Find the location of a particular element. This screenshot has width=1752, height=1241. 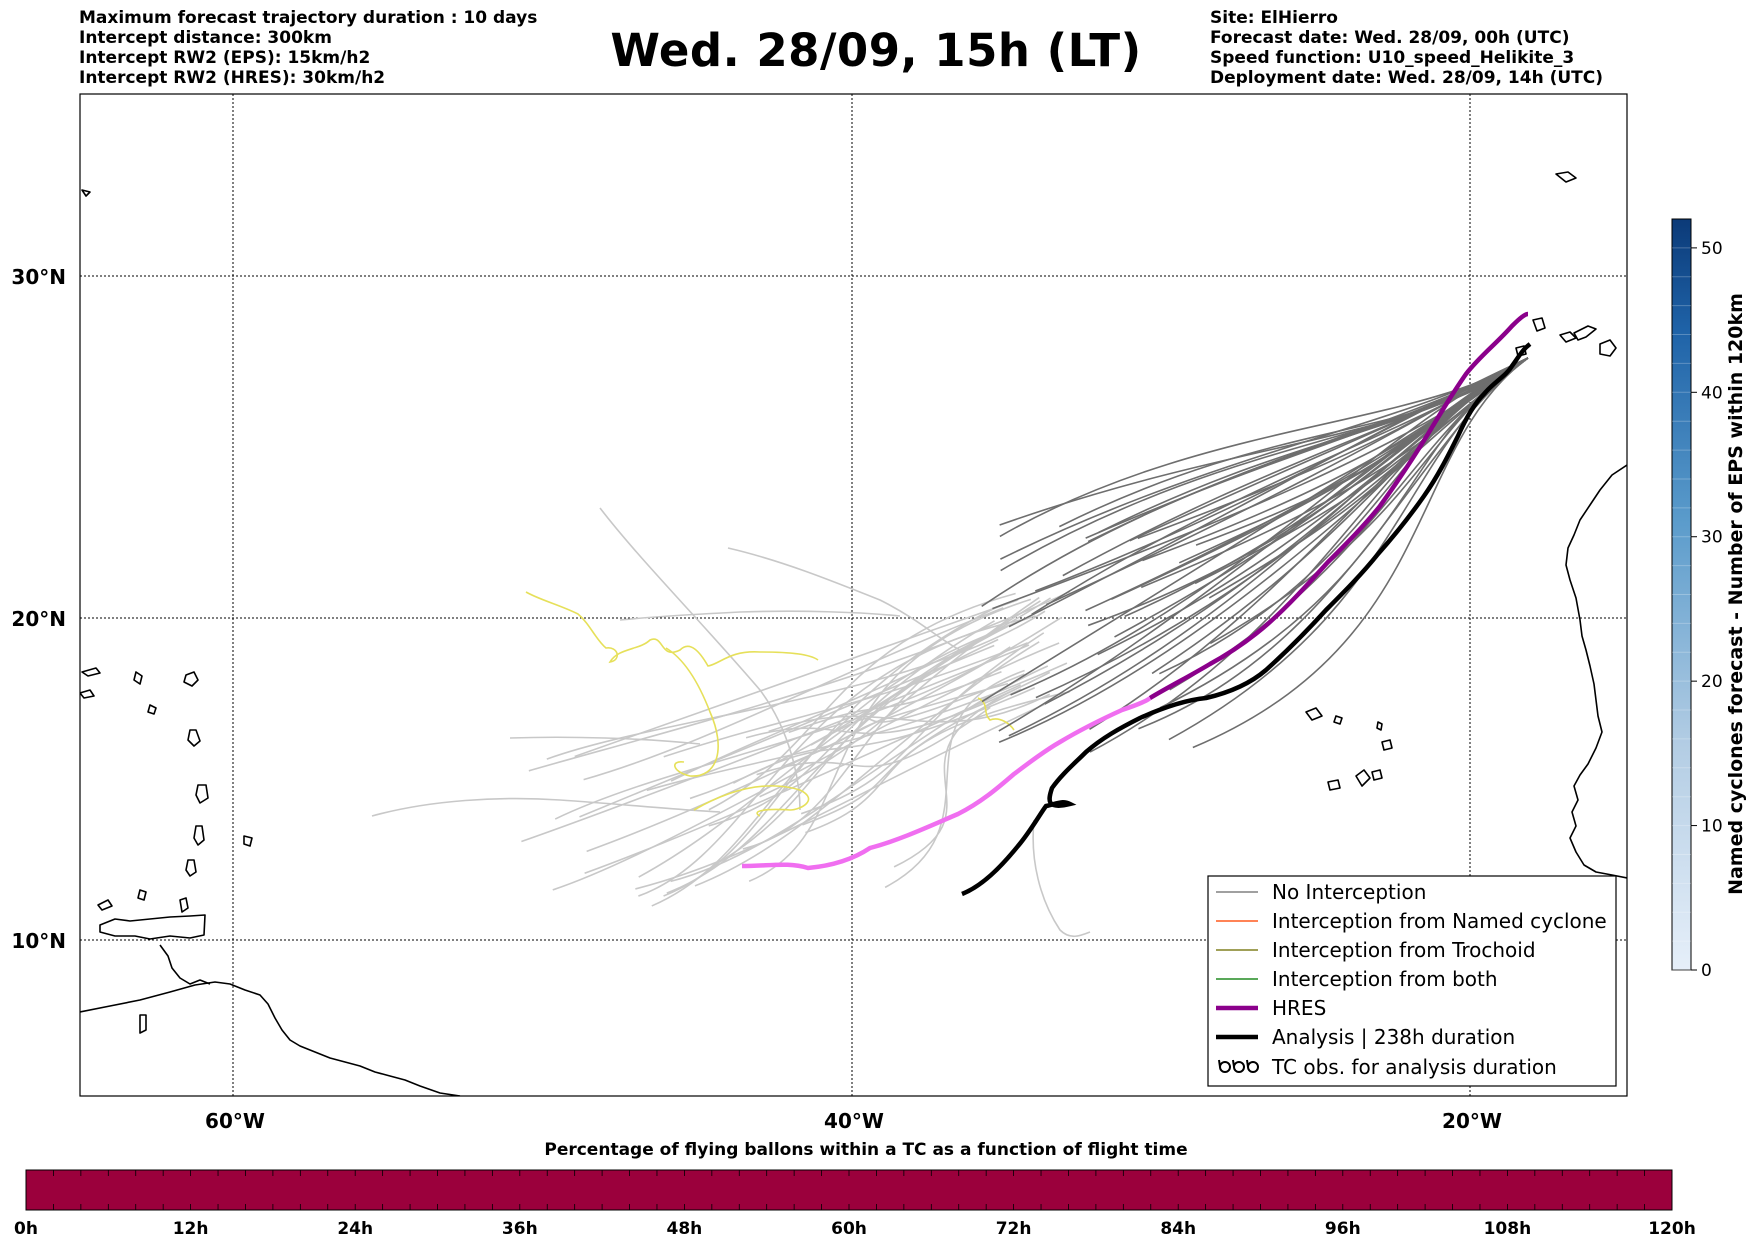

lon-label: 20°W is located at coordinates (1472, 1121).